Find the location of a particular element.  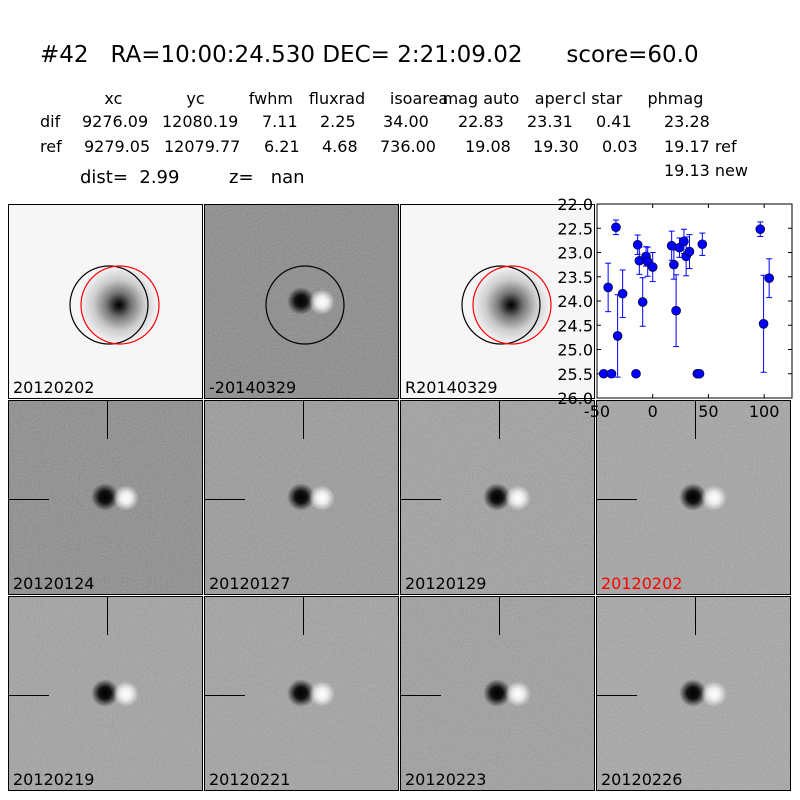

x-tick-label: -50 is located at coordinates (597, 411).